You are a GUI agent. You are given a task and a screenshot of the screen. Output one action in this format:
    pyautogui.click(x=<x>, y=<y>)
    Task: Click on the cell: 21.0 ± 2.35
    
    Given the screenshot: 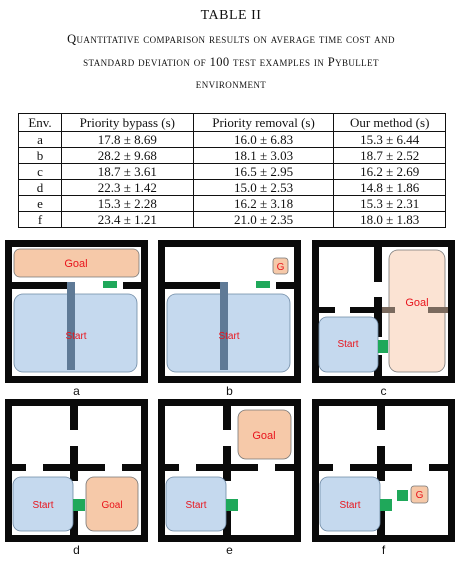 What is the action you would take?
    pyautogui.click(x=263, y=219)
    